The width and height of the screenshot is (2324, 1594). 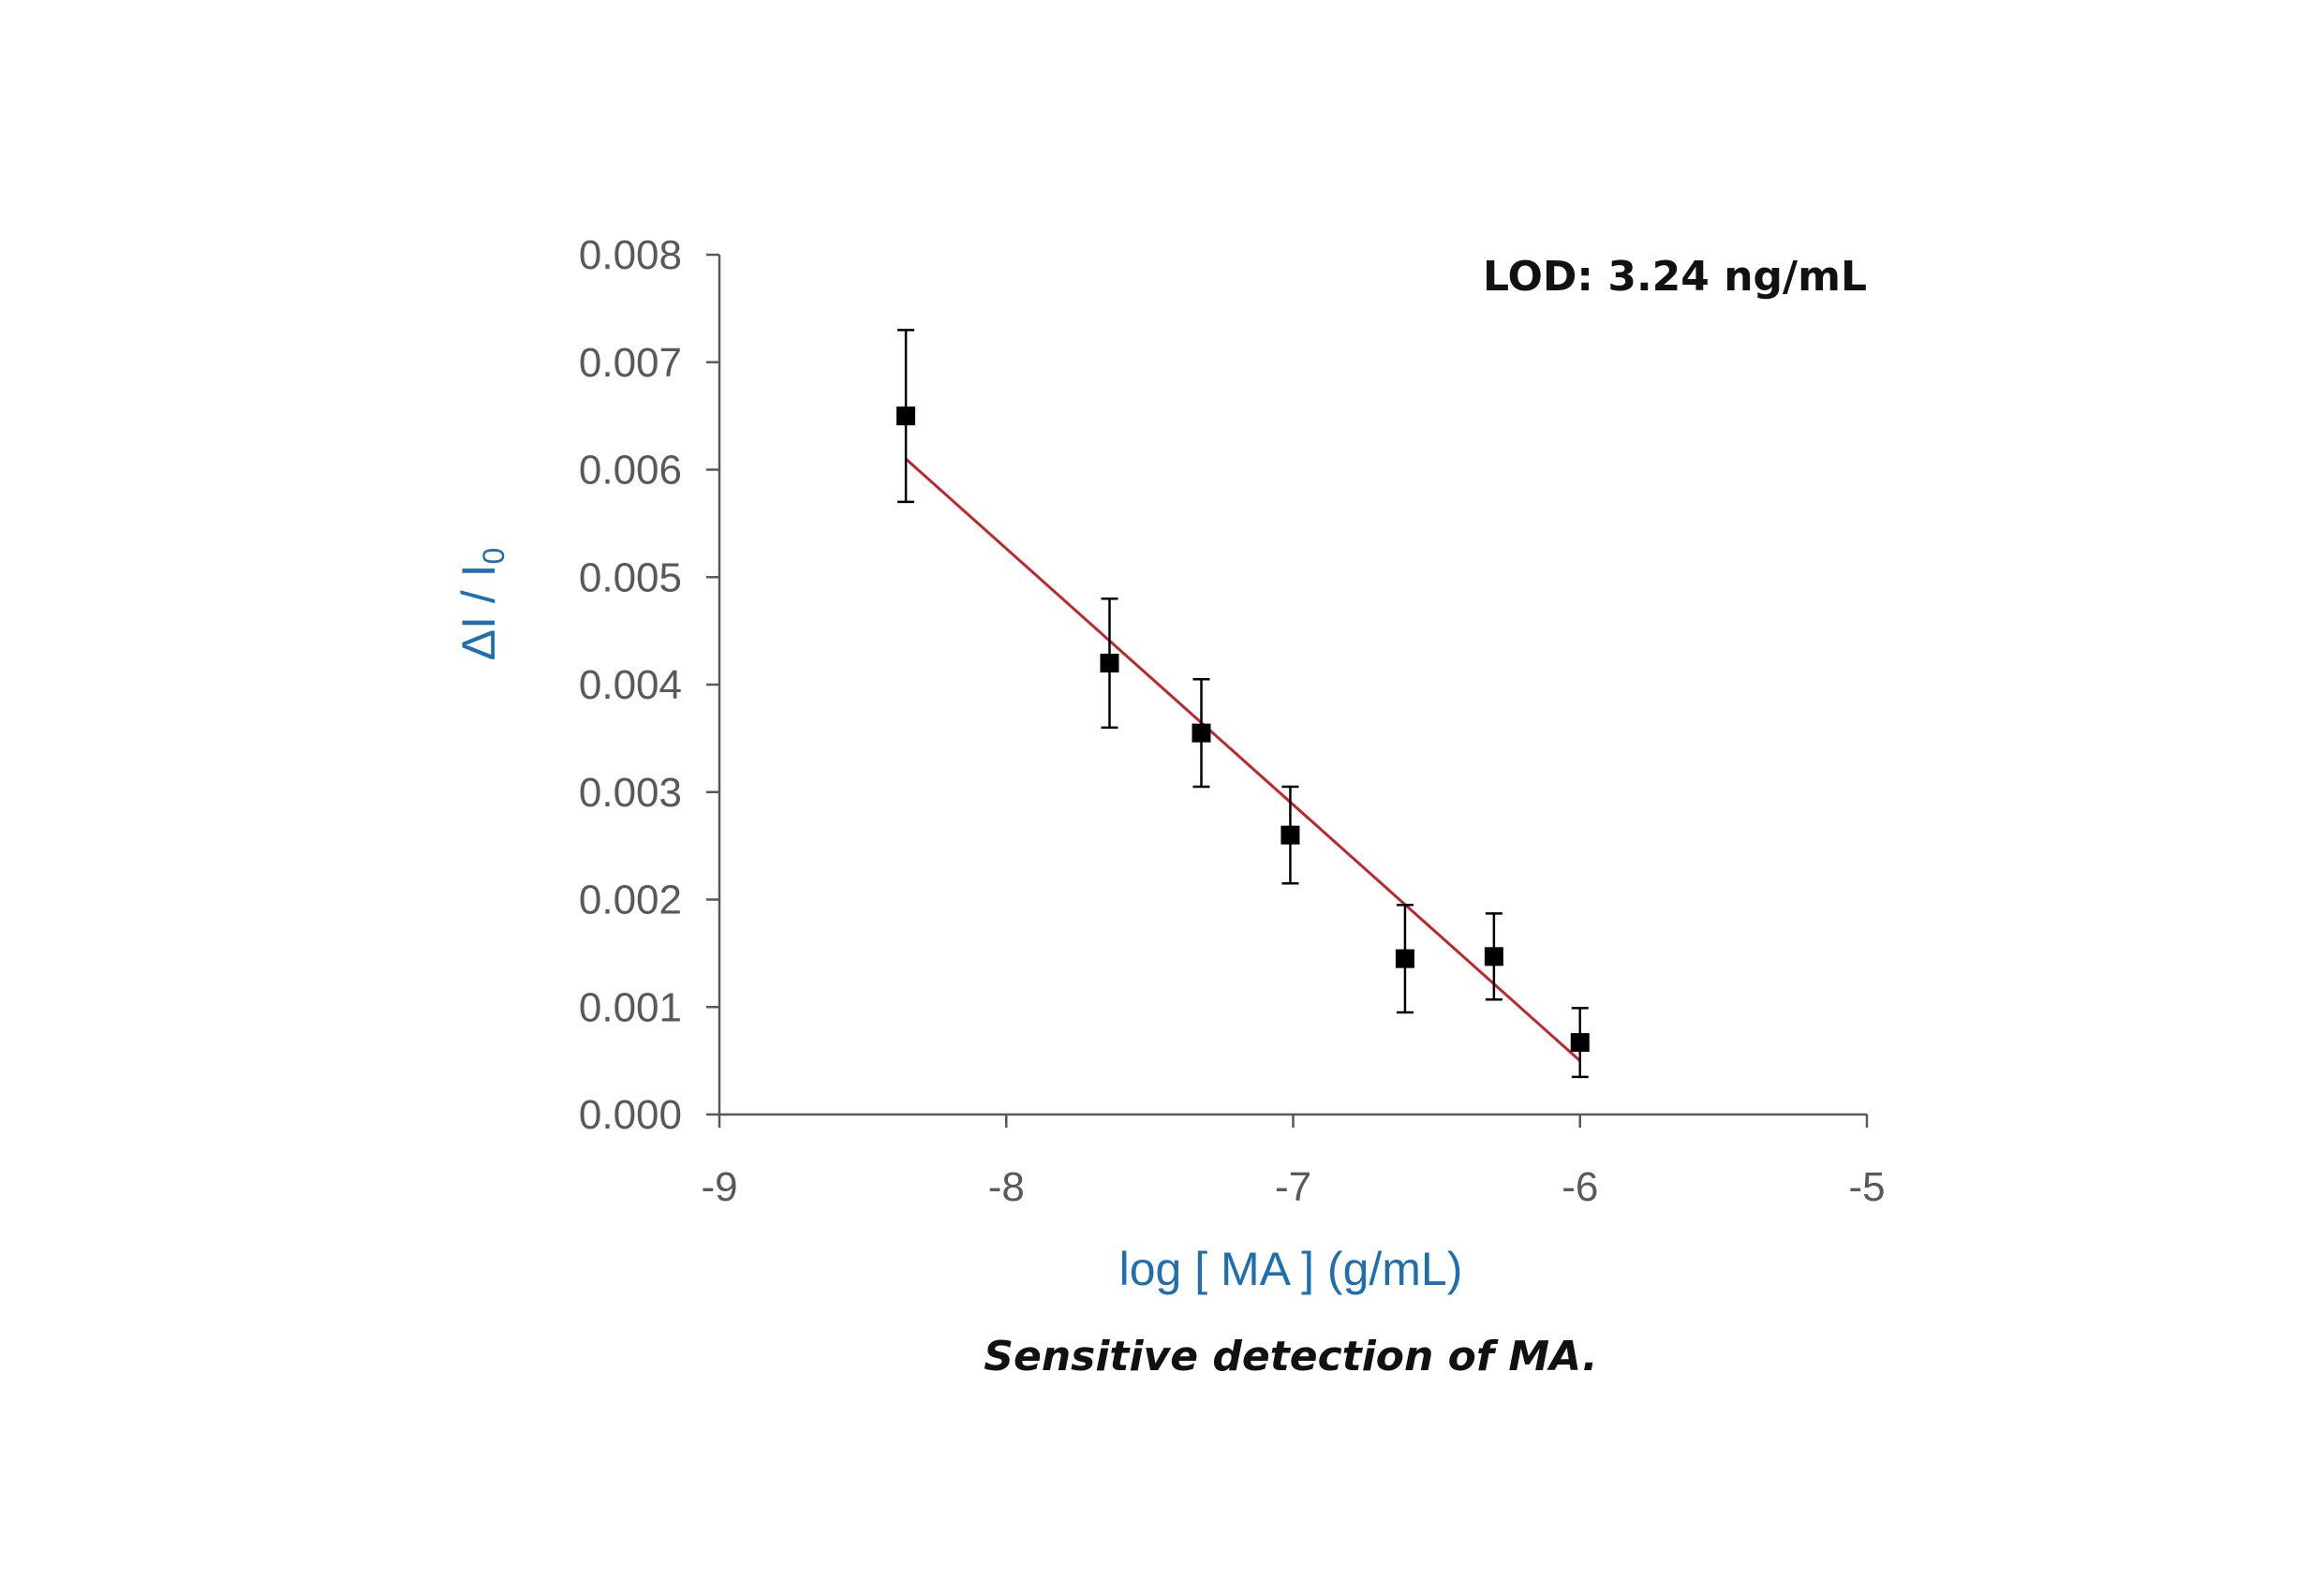 I want to click on y-tick-label: 0.004, so click(x=630, y=685).